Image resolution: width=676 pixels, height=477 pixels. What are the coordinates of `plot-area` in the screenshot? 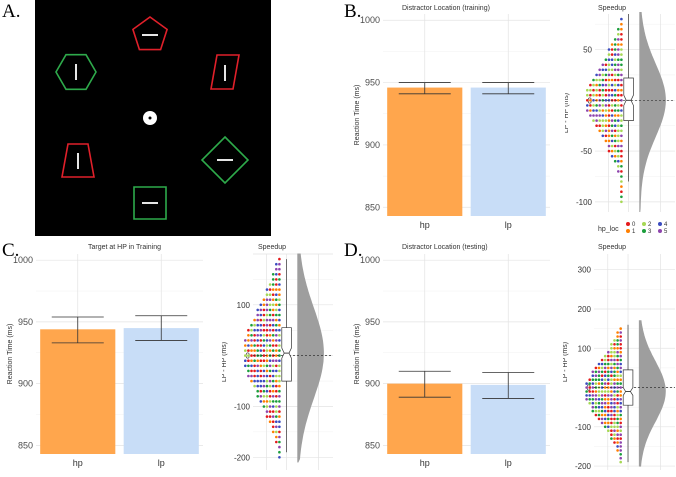 It's located at (634, 362).